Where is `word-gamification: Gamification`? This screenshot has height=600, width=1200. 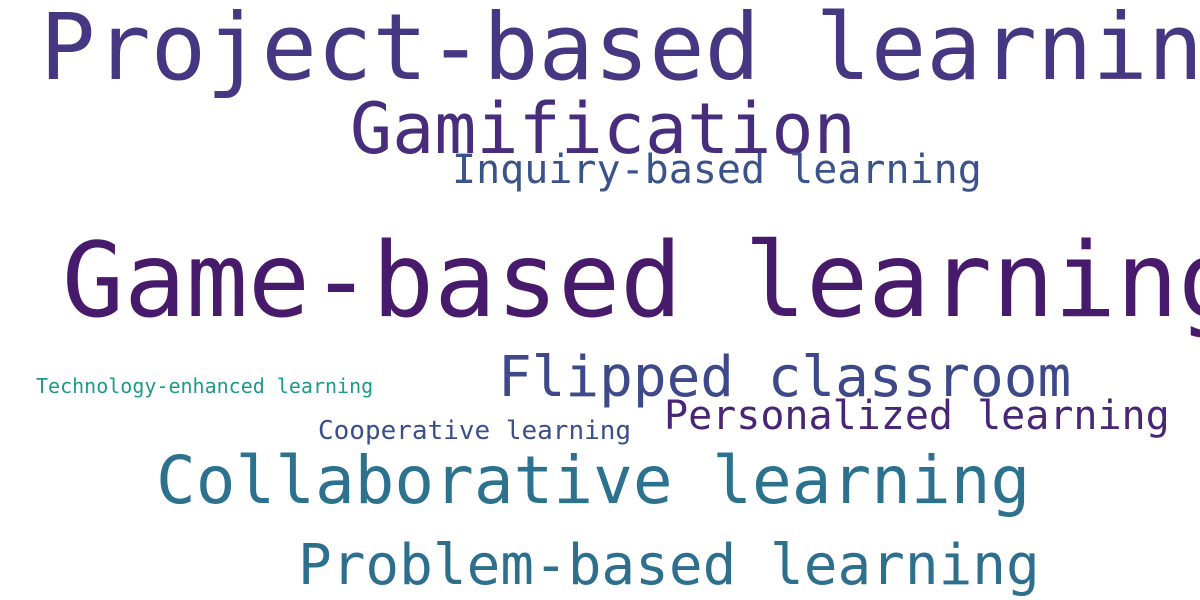
word-gamification: Gamification is located at coordinates (603, 129).